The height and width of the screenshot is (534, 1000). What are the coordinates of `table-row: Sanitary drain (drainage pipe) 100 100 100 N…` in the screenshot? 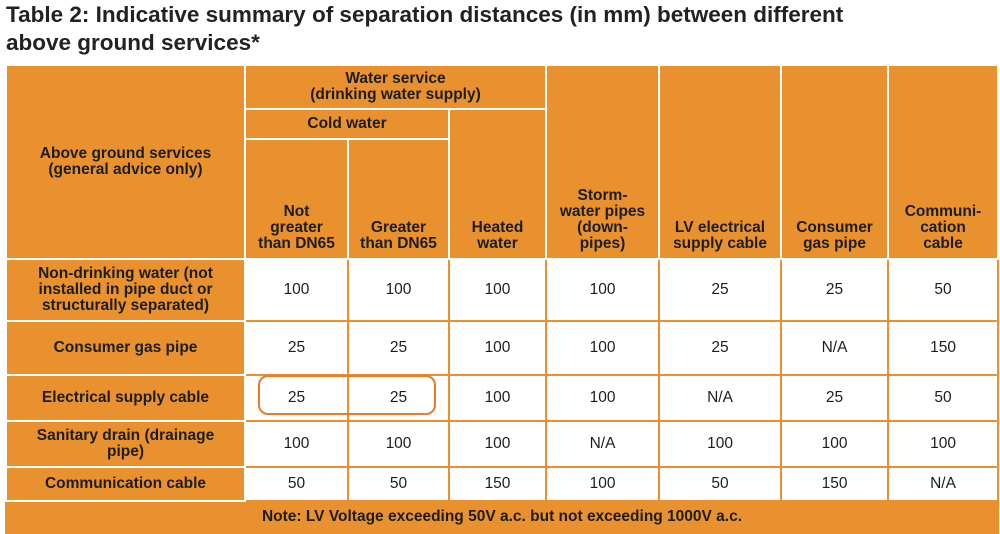 It's located at (502, 444).